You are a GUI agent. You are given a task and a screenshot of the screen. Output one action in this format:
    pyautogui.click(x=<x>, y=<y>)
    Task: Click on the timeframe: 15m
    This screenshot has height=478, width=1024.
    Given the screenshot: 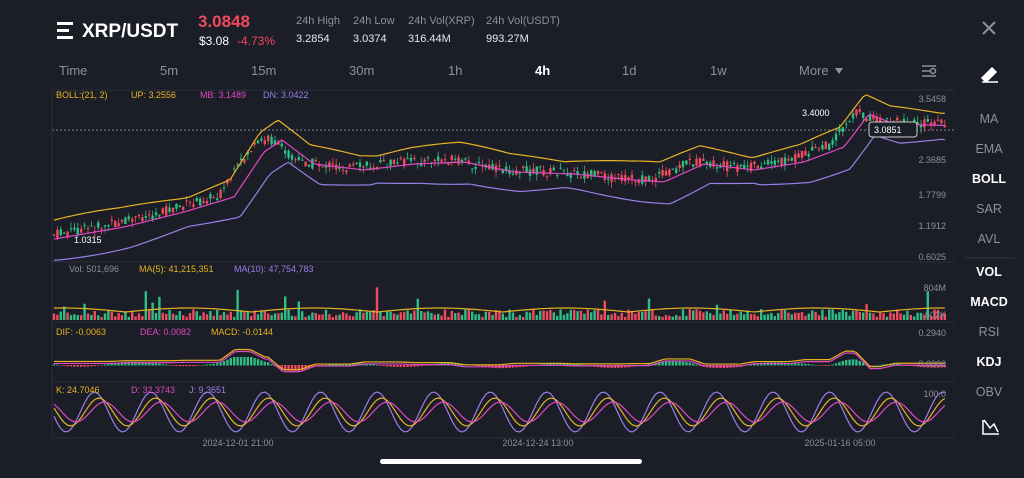 What is the action you would take?
    pyautogui.click(x=263, y=70)
    